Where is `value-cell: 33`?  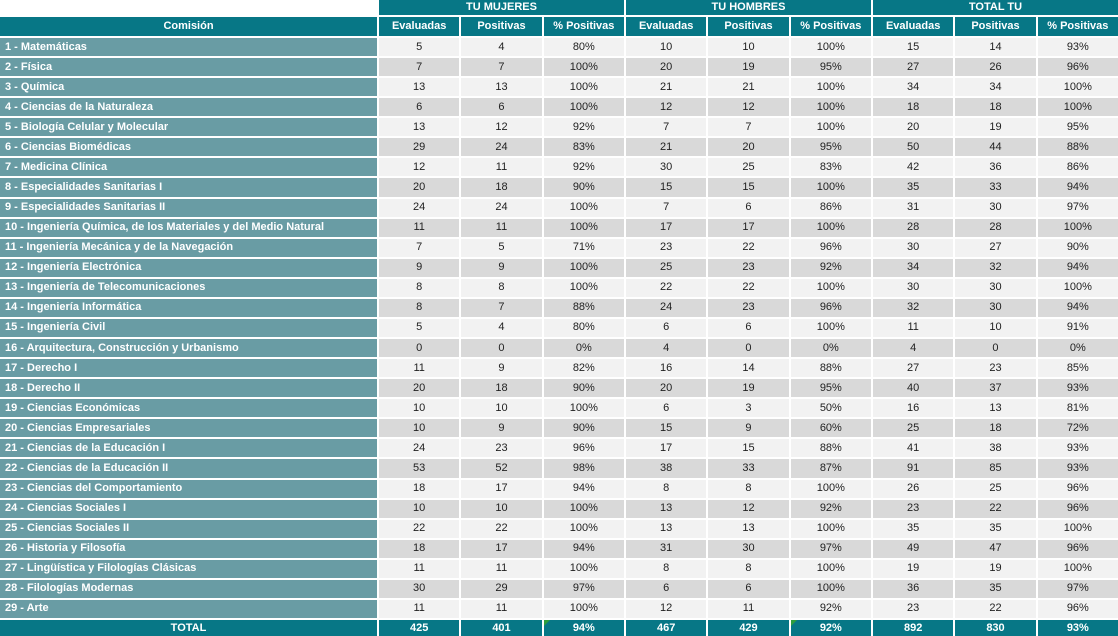
value-cell: 33 is located at coordinates (748, 468).